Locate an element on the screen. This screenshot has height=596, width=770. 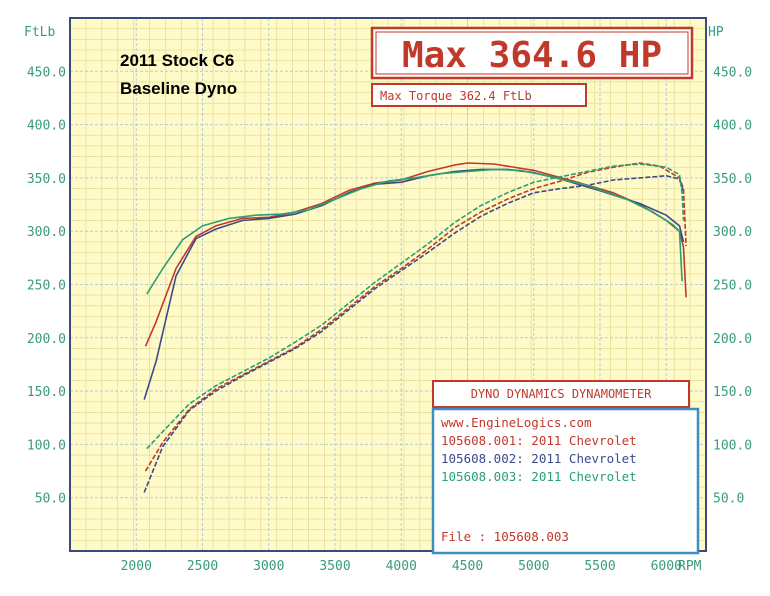
left-axis-tick-label: 250.0 is located at coordinates (46, 286).